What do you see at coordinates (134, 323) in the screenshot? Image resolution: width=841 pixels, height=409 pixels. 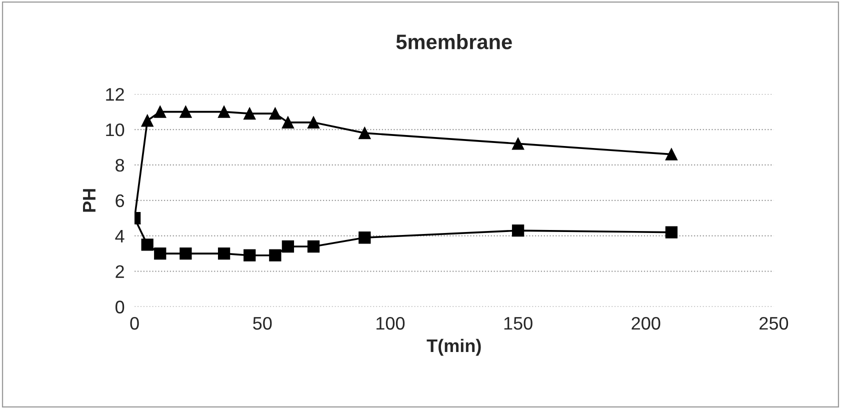 I see `x-tick-label: 0` at bounding box center [134, 323].